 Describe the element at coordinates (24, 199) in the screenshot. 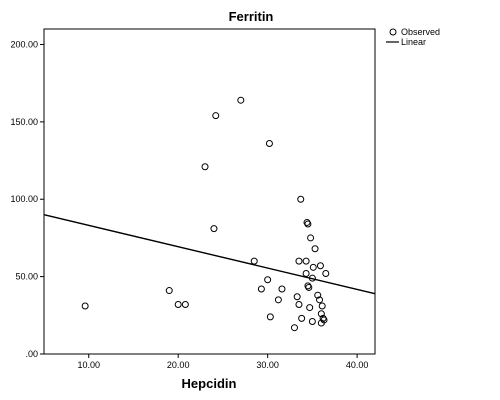

I see `y-tick-label: 100.00` at that location.